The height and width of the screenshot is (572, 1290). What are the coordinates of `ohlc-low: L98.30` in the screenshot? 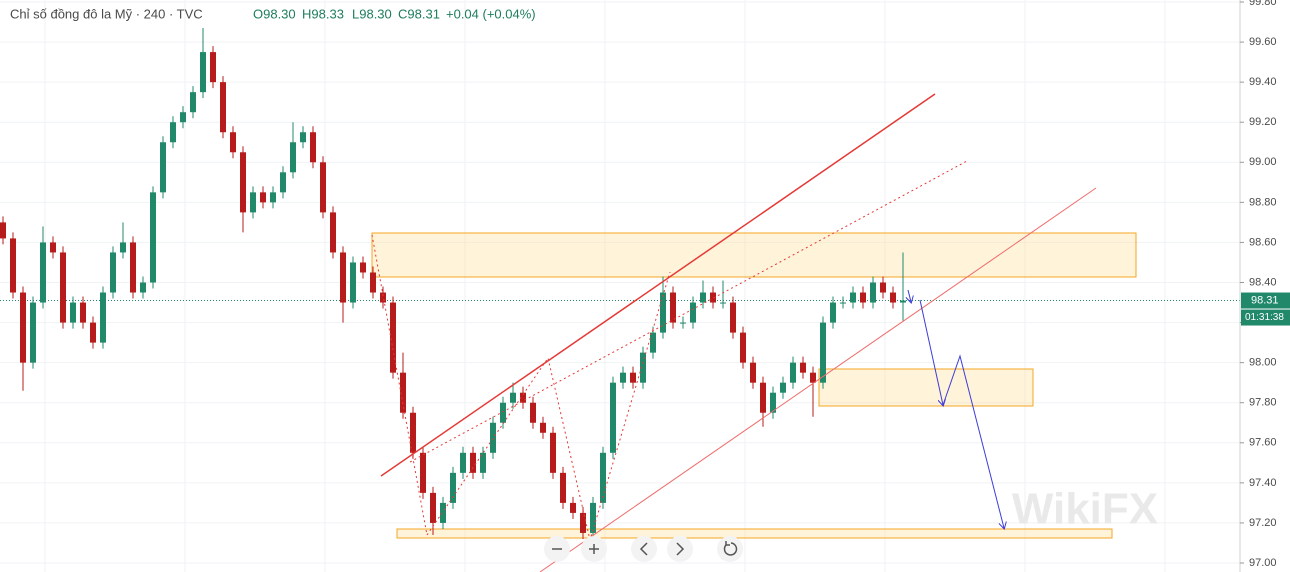 It's located at (372, 13).